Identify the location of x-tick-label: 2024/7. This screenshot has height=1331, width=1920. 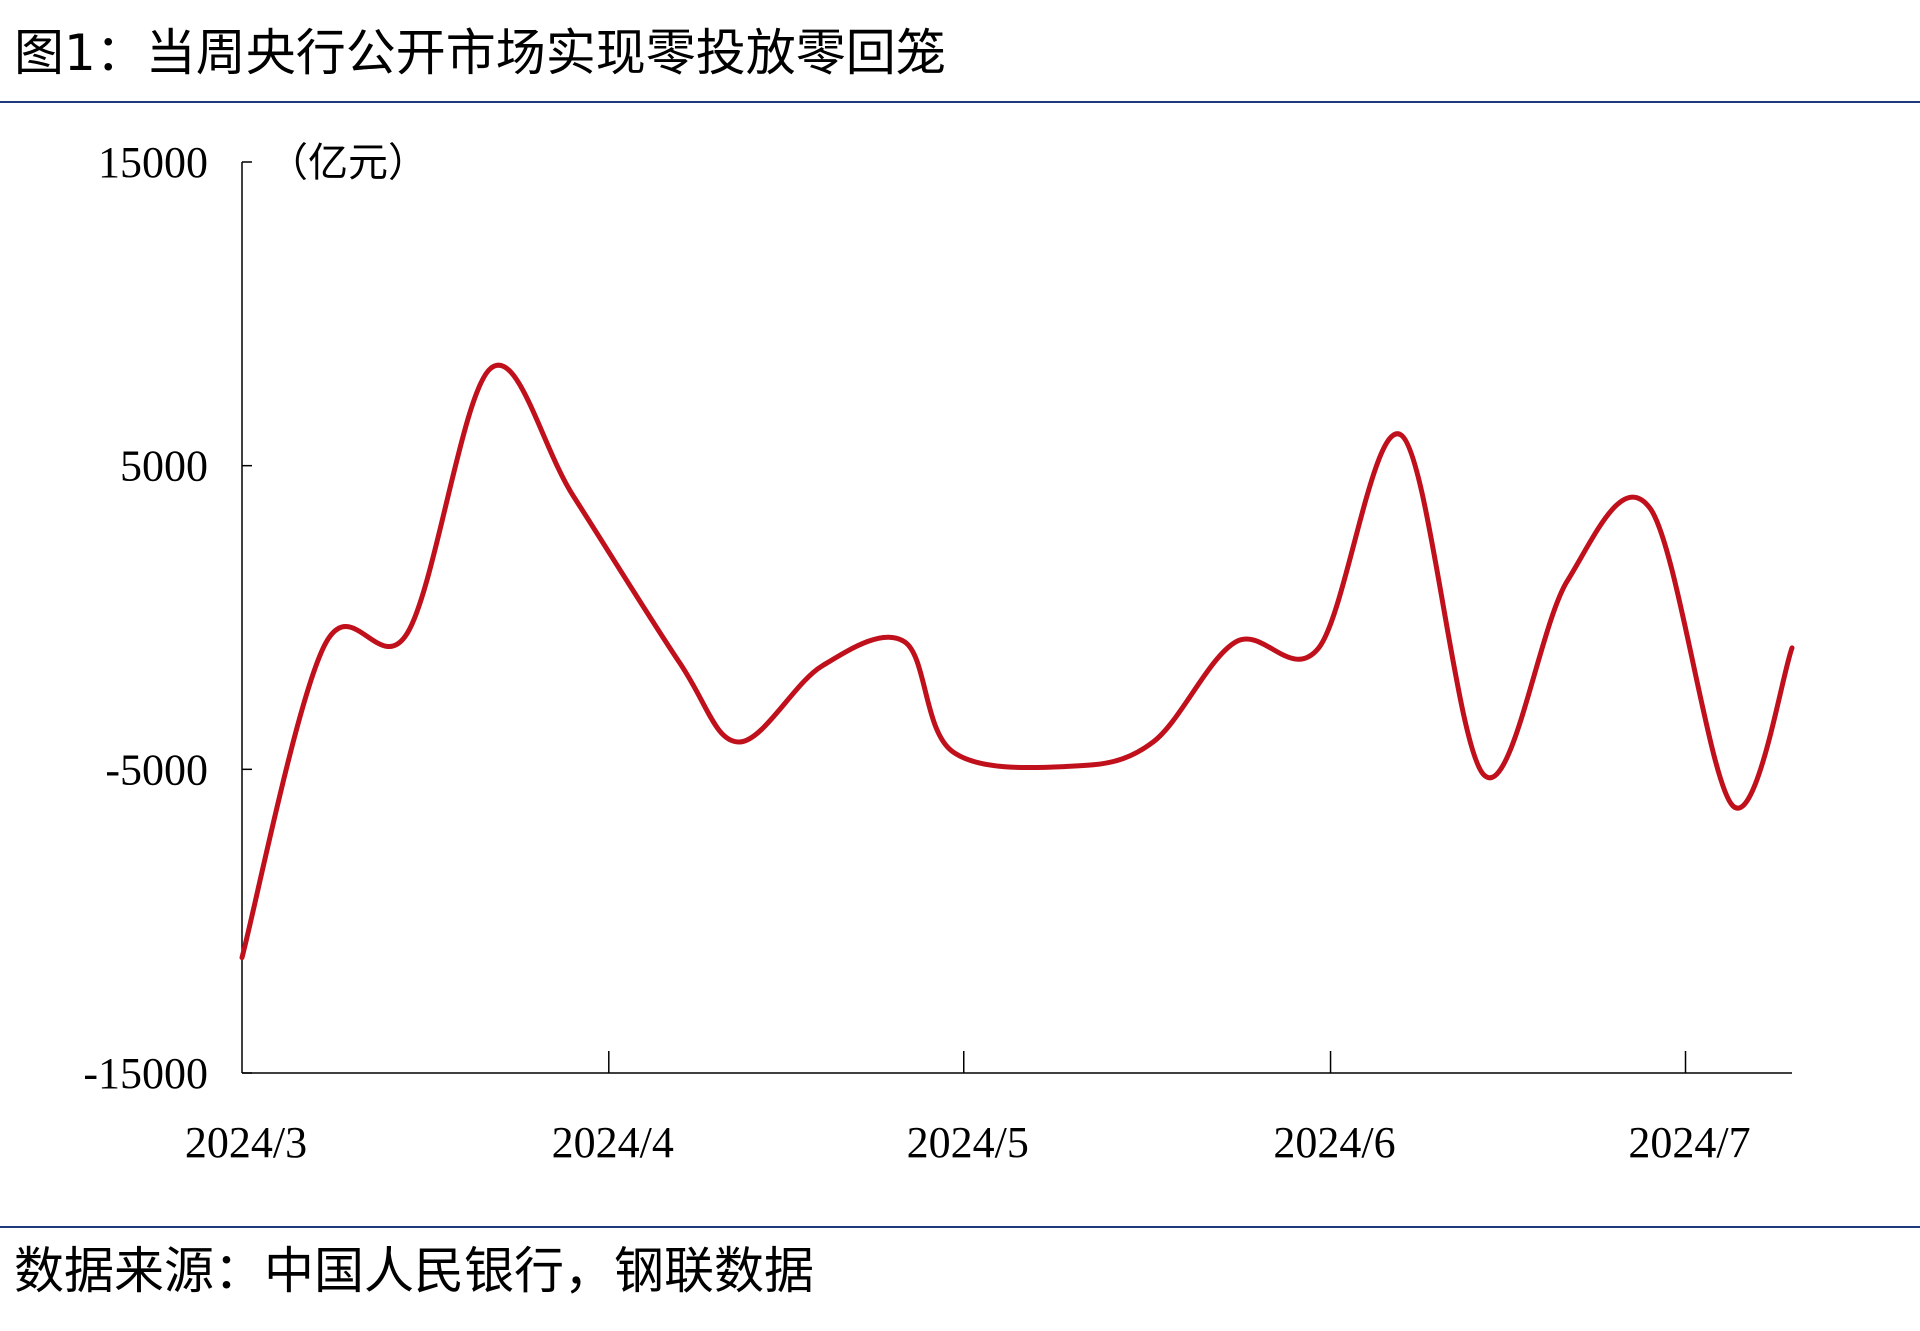
(1689, 1142).